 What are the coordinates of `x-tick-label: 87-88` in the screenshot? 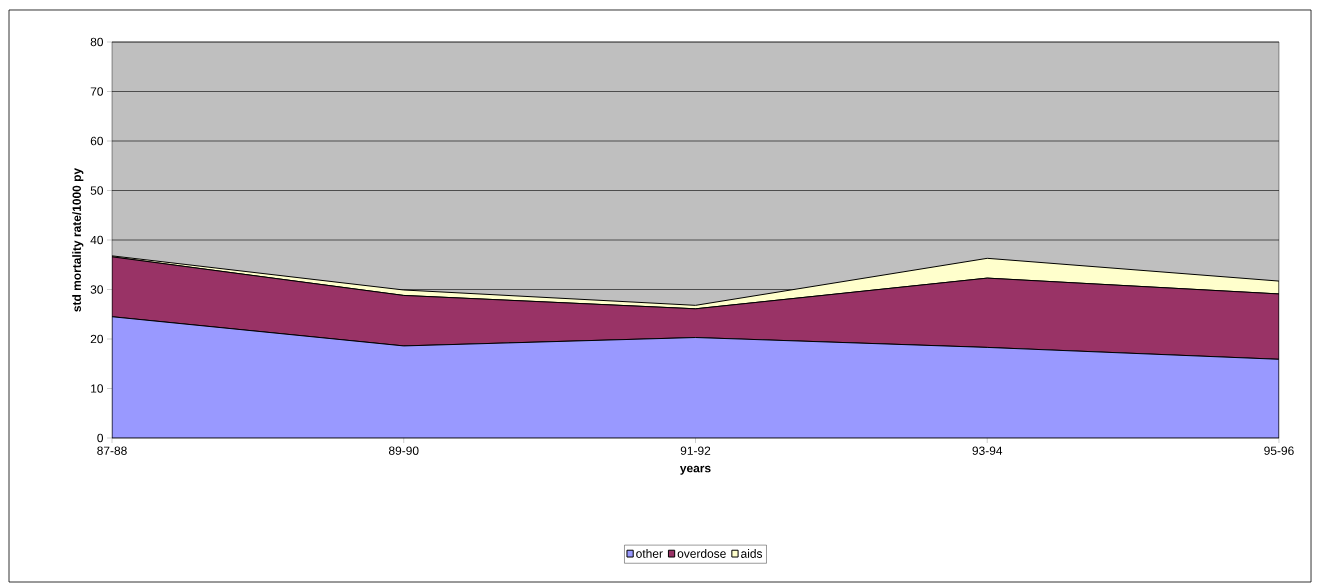 It's located at (112, 450).